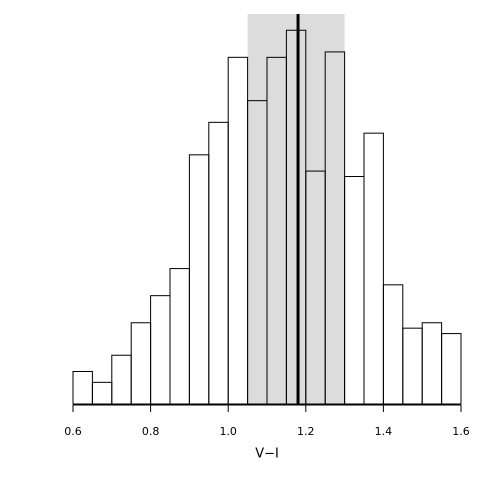 The image size is (491, 491). I want to click on x-tick-label: 0.8, so click(151, 431).